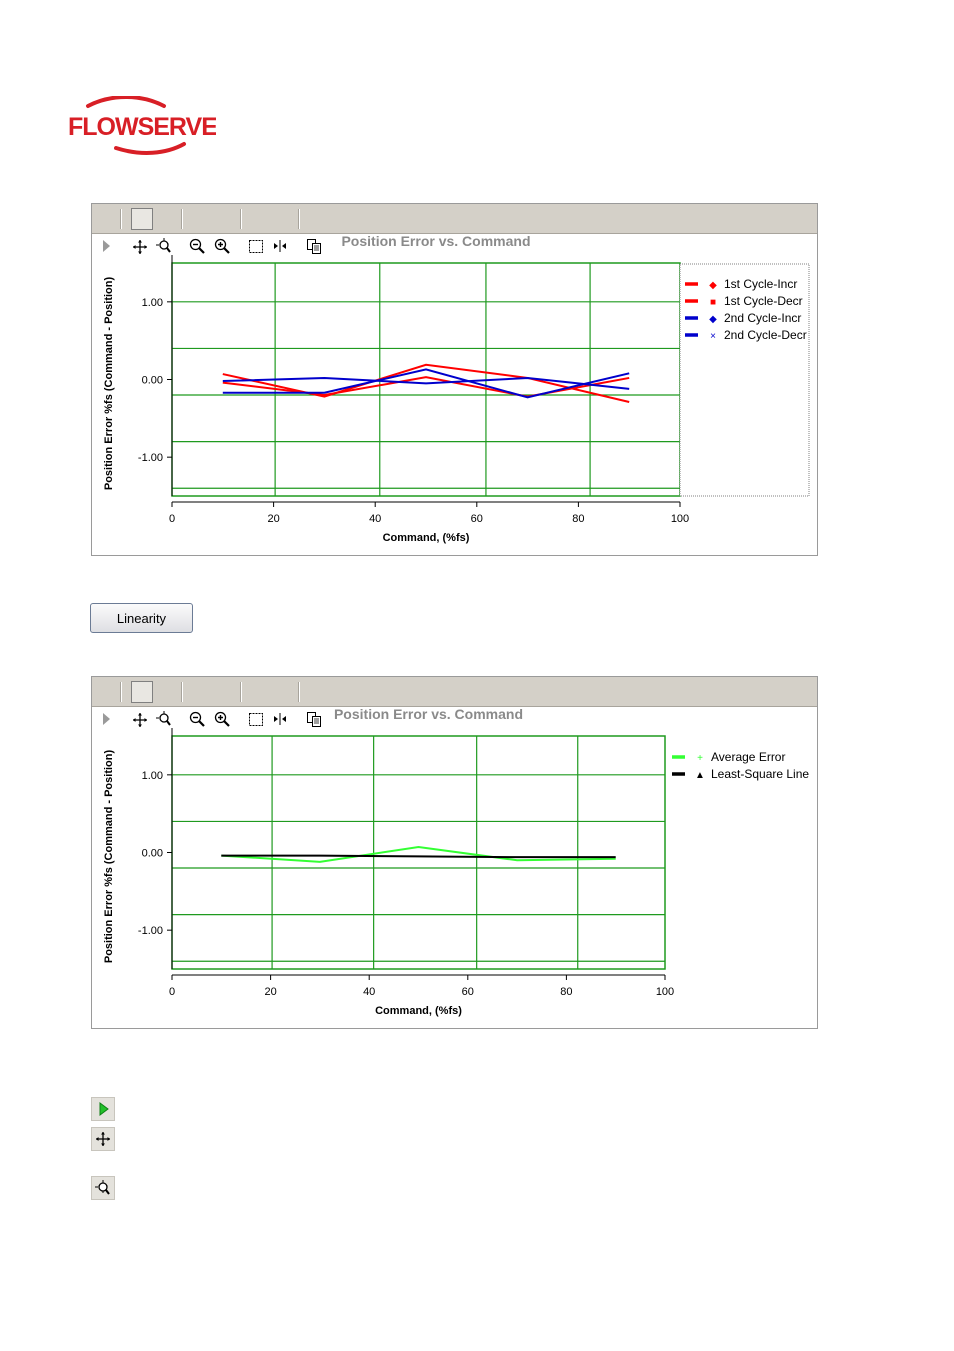  I want to click on pan-icon-key, so click(103, 1139).